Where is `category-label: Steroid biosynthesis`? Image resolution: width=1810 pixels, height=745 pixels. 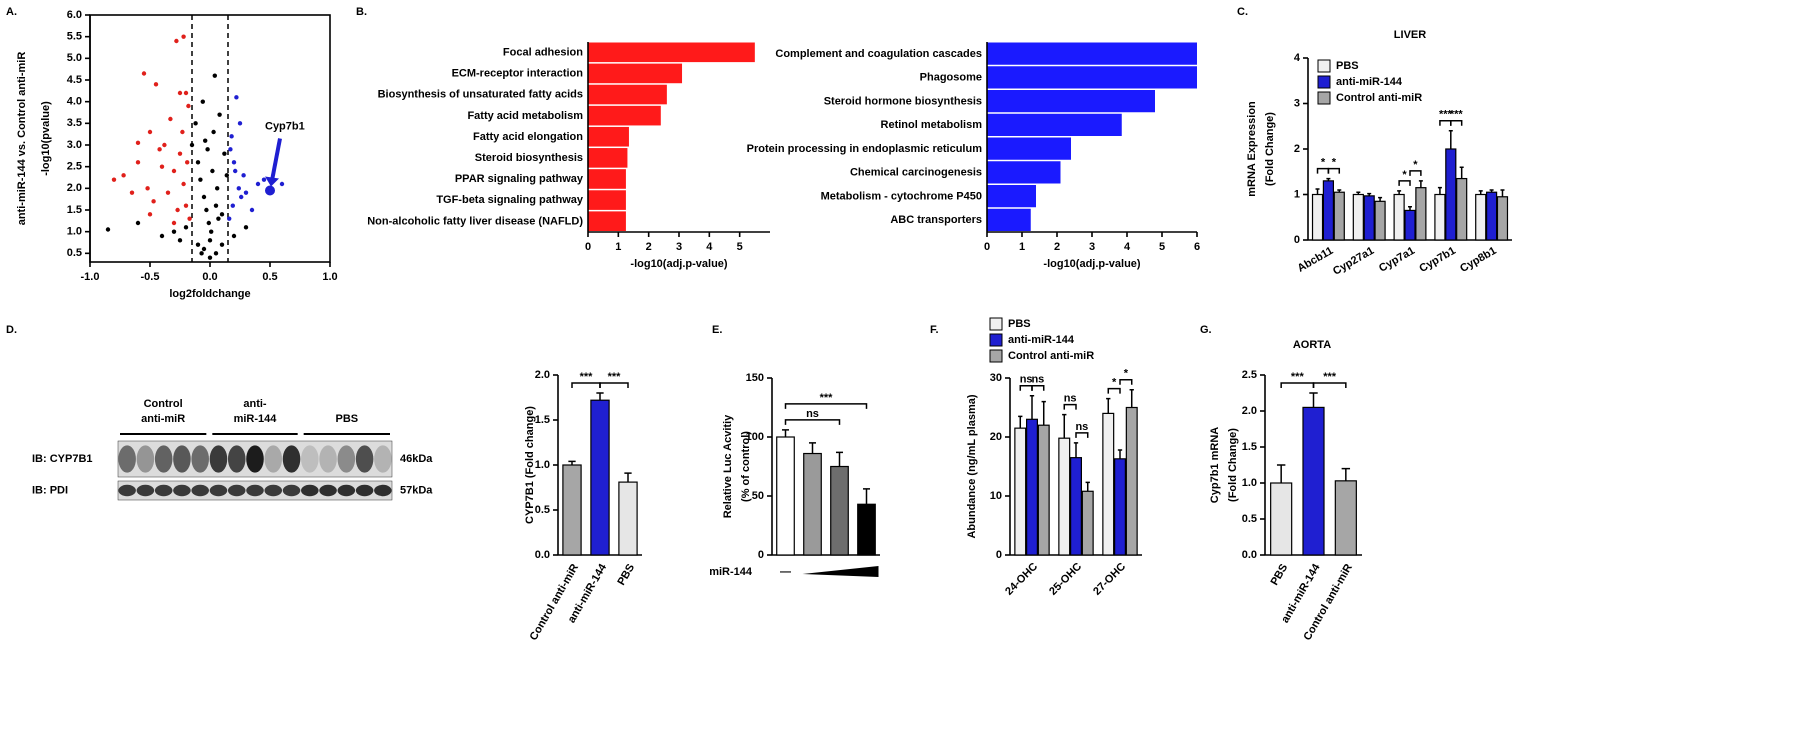
category-label: Steroid biosynthesis is located at coordinates (529, 158).